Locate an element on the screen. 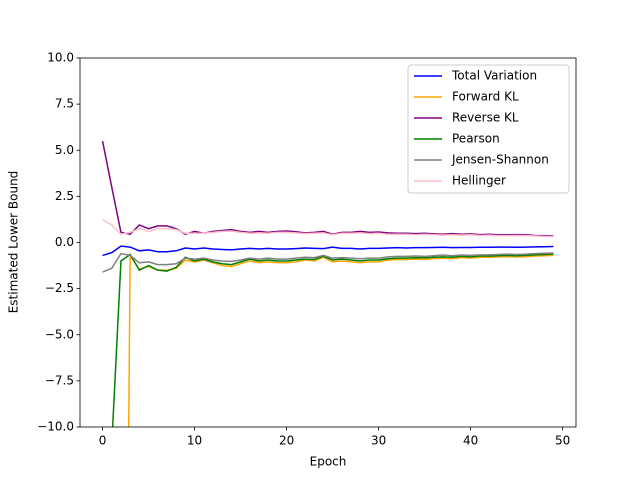 The width and height of the screenshot is (640, 480). legend-label: Reverse KL is located at coordinates (485, 118).